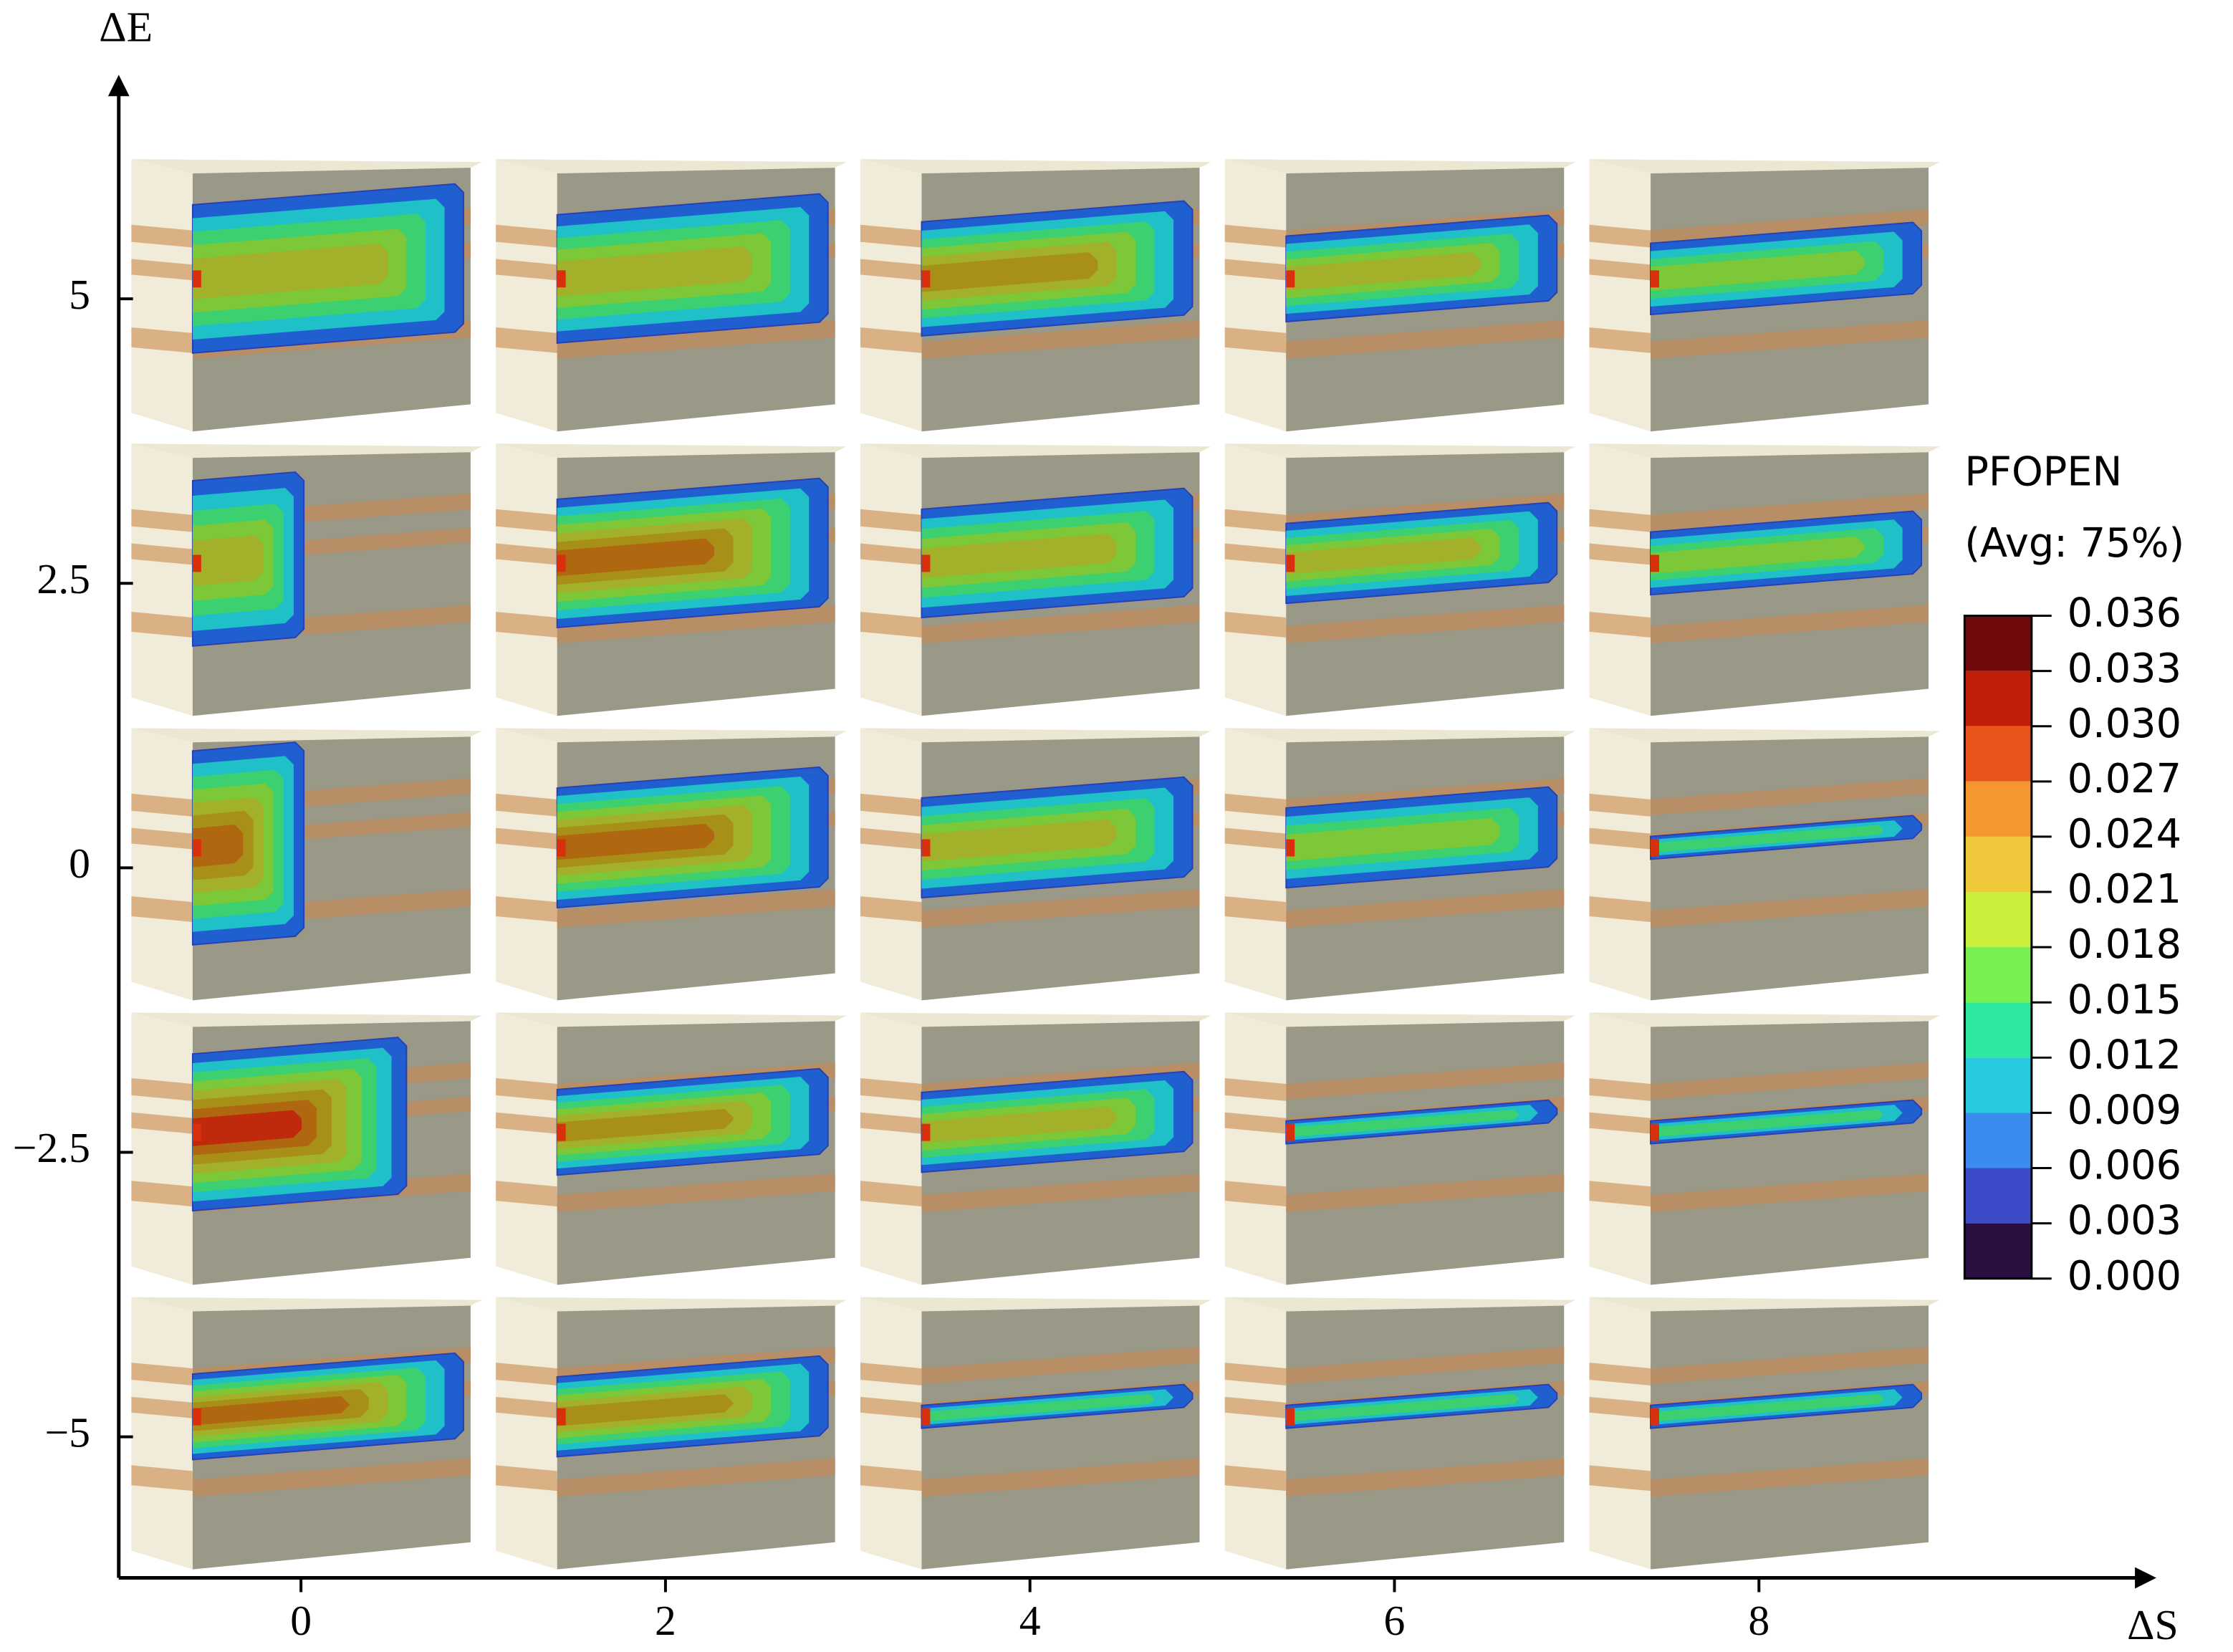  I want to click on y-tick-label: 5, so click(79, 294).